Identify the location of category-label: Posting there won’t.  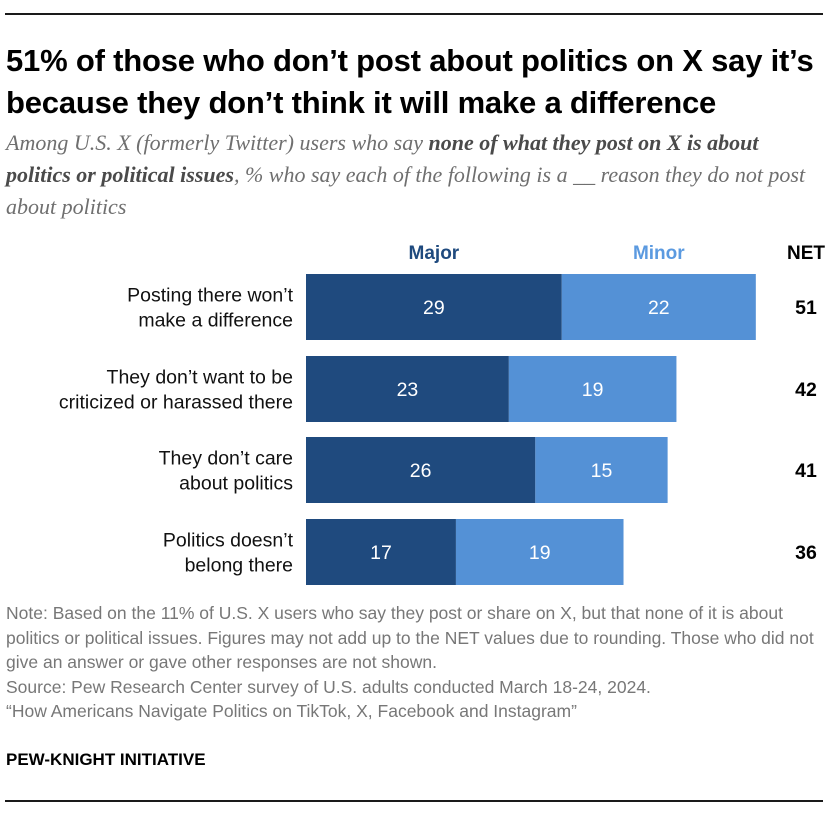
(210, 296).